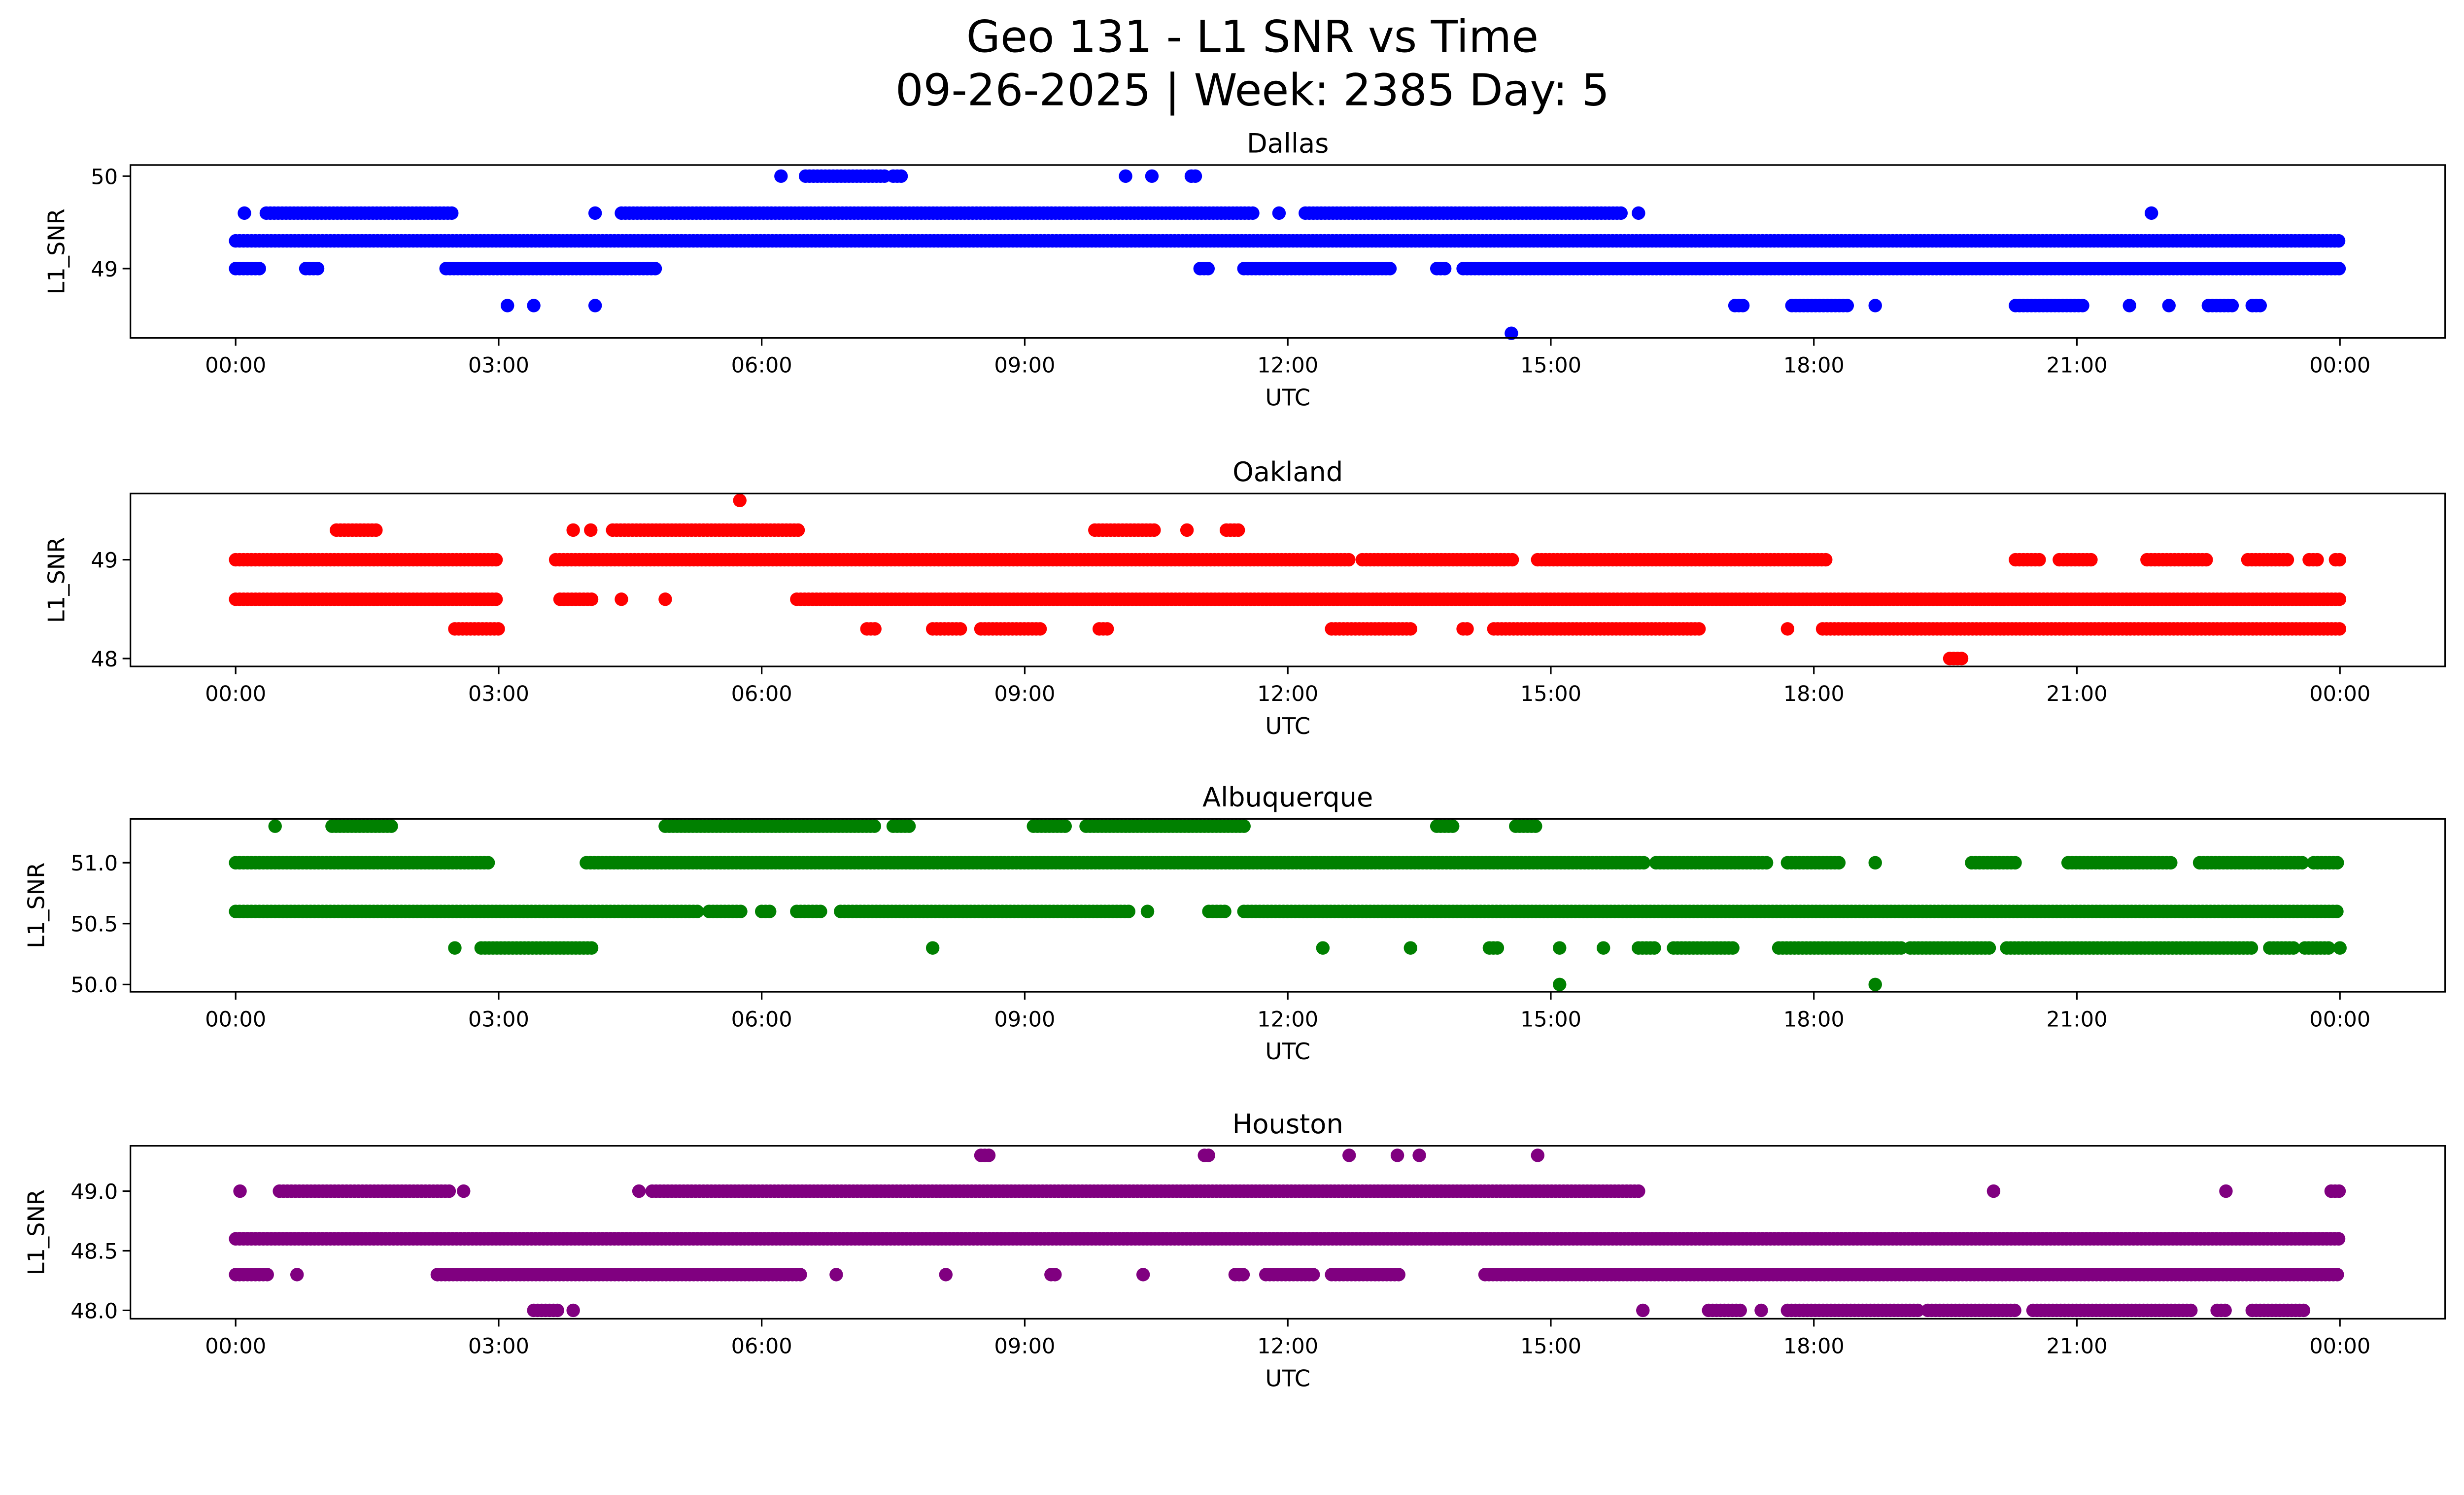 The width and height of the screenshot is (2464, 1495). What do you see at coordinates (1252, 37) in the screenshot?
I see `figure-title-line1: Geo 131 - L1 SNR vs Time` at bounding box center [1252, 37].